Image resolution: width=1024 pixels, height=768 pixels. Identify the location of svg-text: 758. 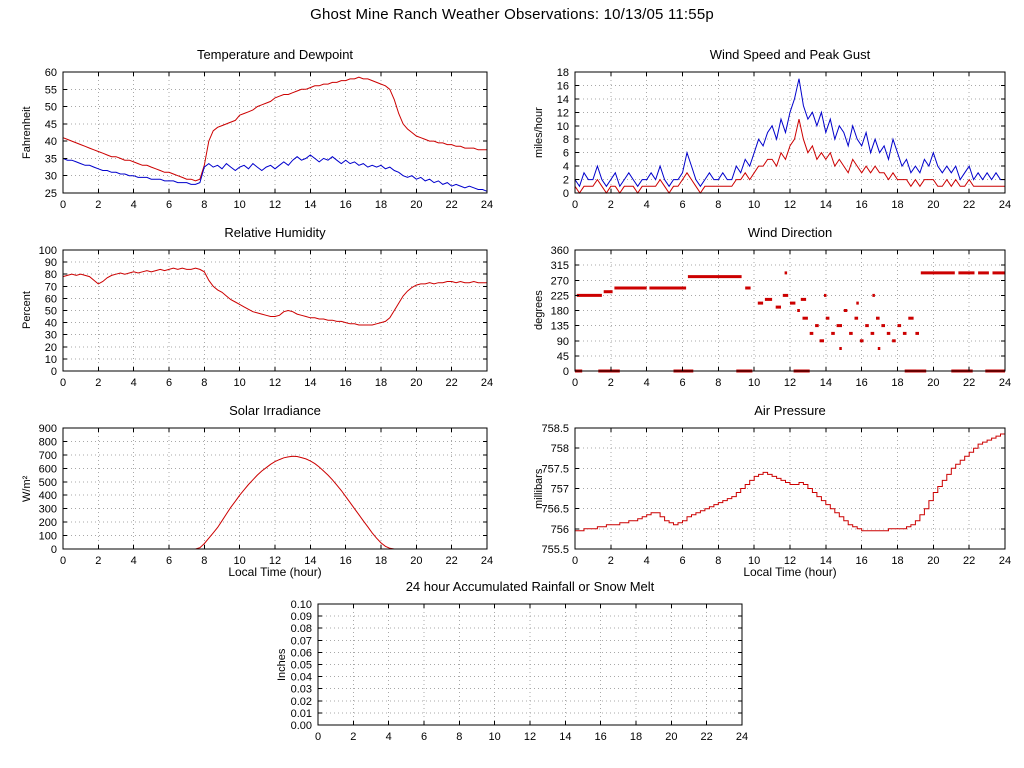
(560, 449).